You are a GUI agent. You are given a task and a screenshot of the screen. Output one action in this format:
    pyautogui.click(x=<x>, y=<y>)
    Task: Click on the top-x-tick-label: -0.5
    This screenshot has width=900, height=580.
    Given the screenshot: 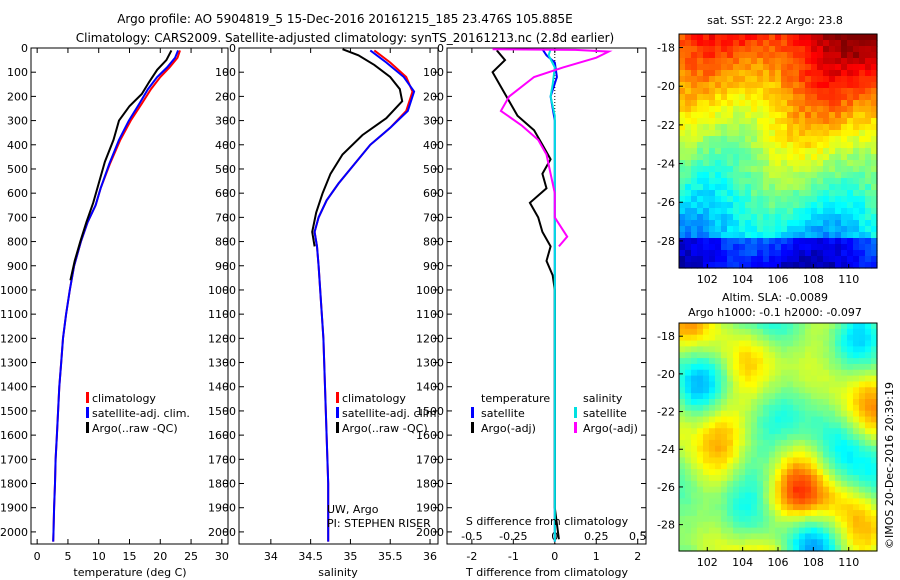 What is the action you would take?
    pyautogui.click(x=471, y=536)
    